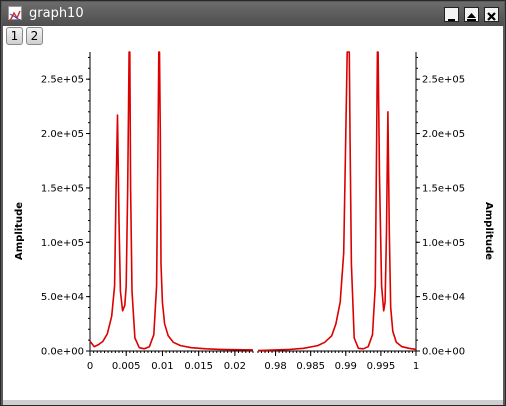  Describe the element at coordinates (416, 366) in the screenshot. I see `x-tick-label: 1` at that location.